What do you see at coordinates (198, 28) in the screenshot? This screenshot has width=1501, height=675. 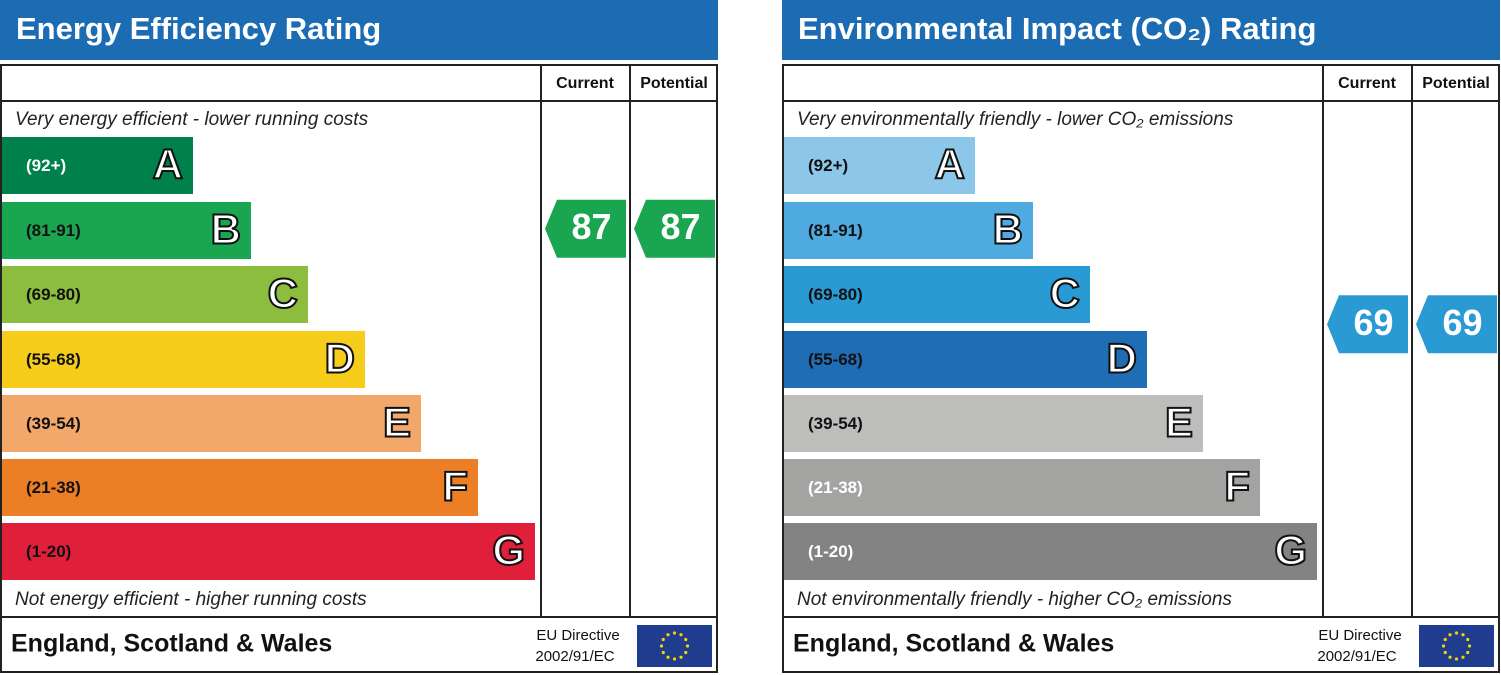 I see `panel-title: Energy Efficiency Rating` at bounding box center [198, 28].